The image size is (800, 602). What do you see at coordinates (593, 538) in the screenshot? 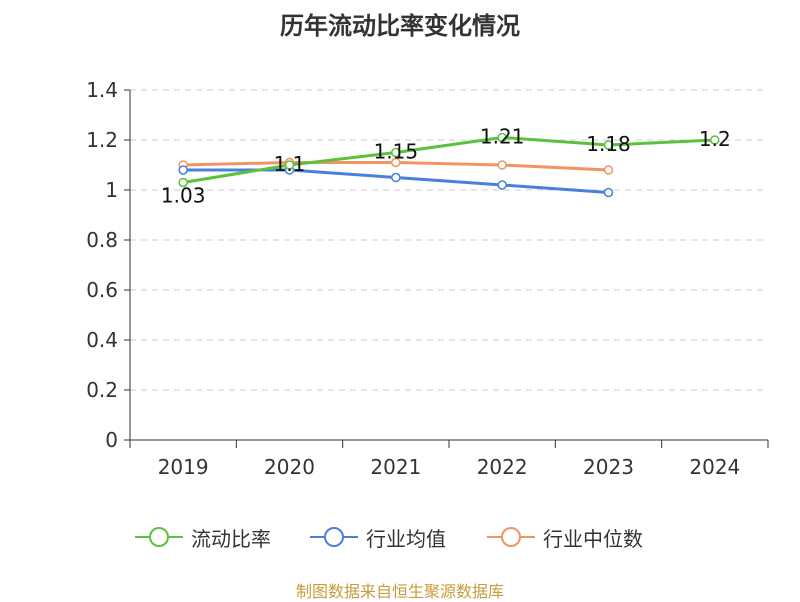
I see `legend-label: 行业中位数` at bounding box center [593, 538].